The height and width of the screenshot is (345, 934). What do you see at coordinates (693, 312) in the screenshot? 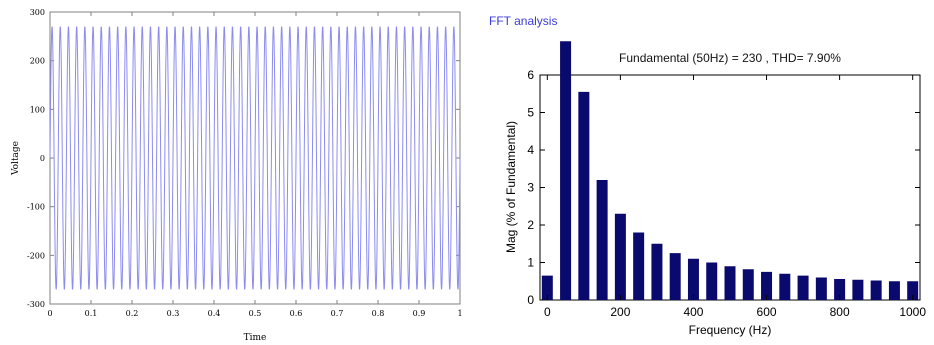
I see `frequency-x-tick-label: 400` at bounding box center [693, 312].